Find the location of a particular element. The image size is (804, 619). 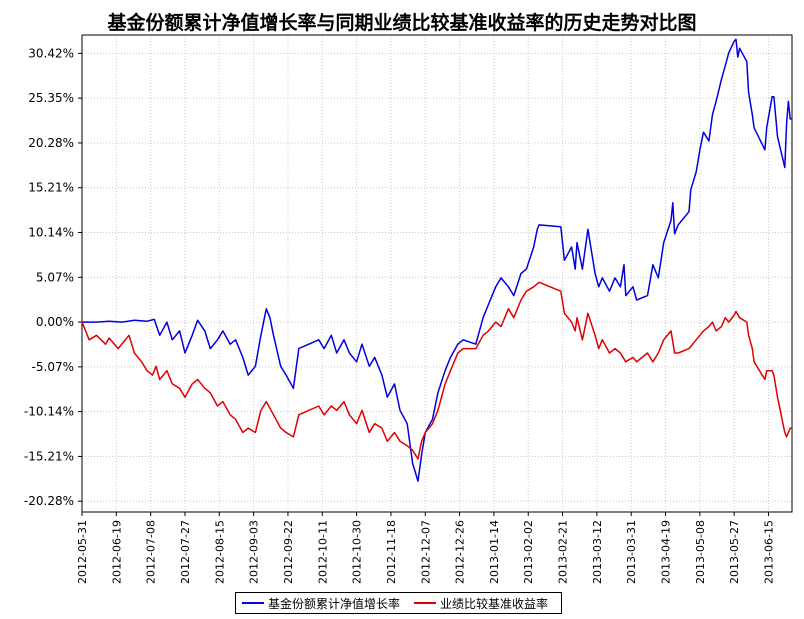

x-tick-label: 2013-06-15 is located at coordinates (769, 552).